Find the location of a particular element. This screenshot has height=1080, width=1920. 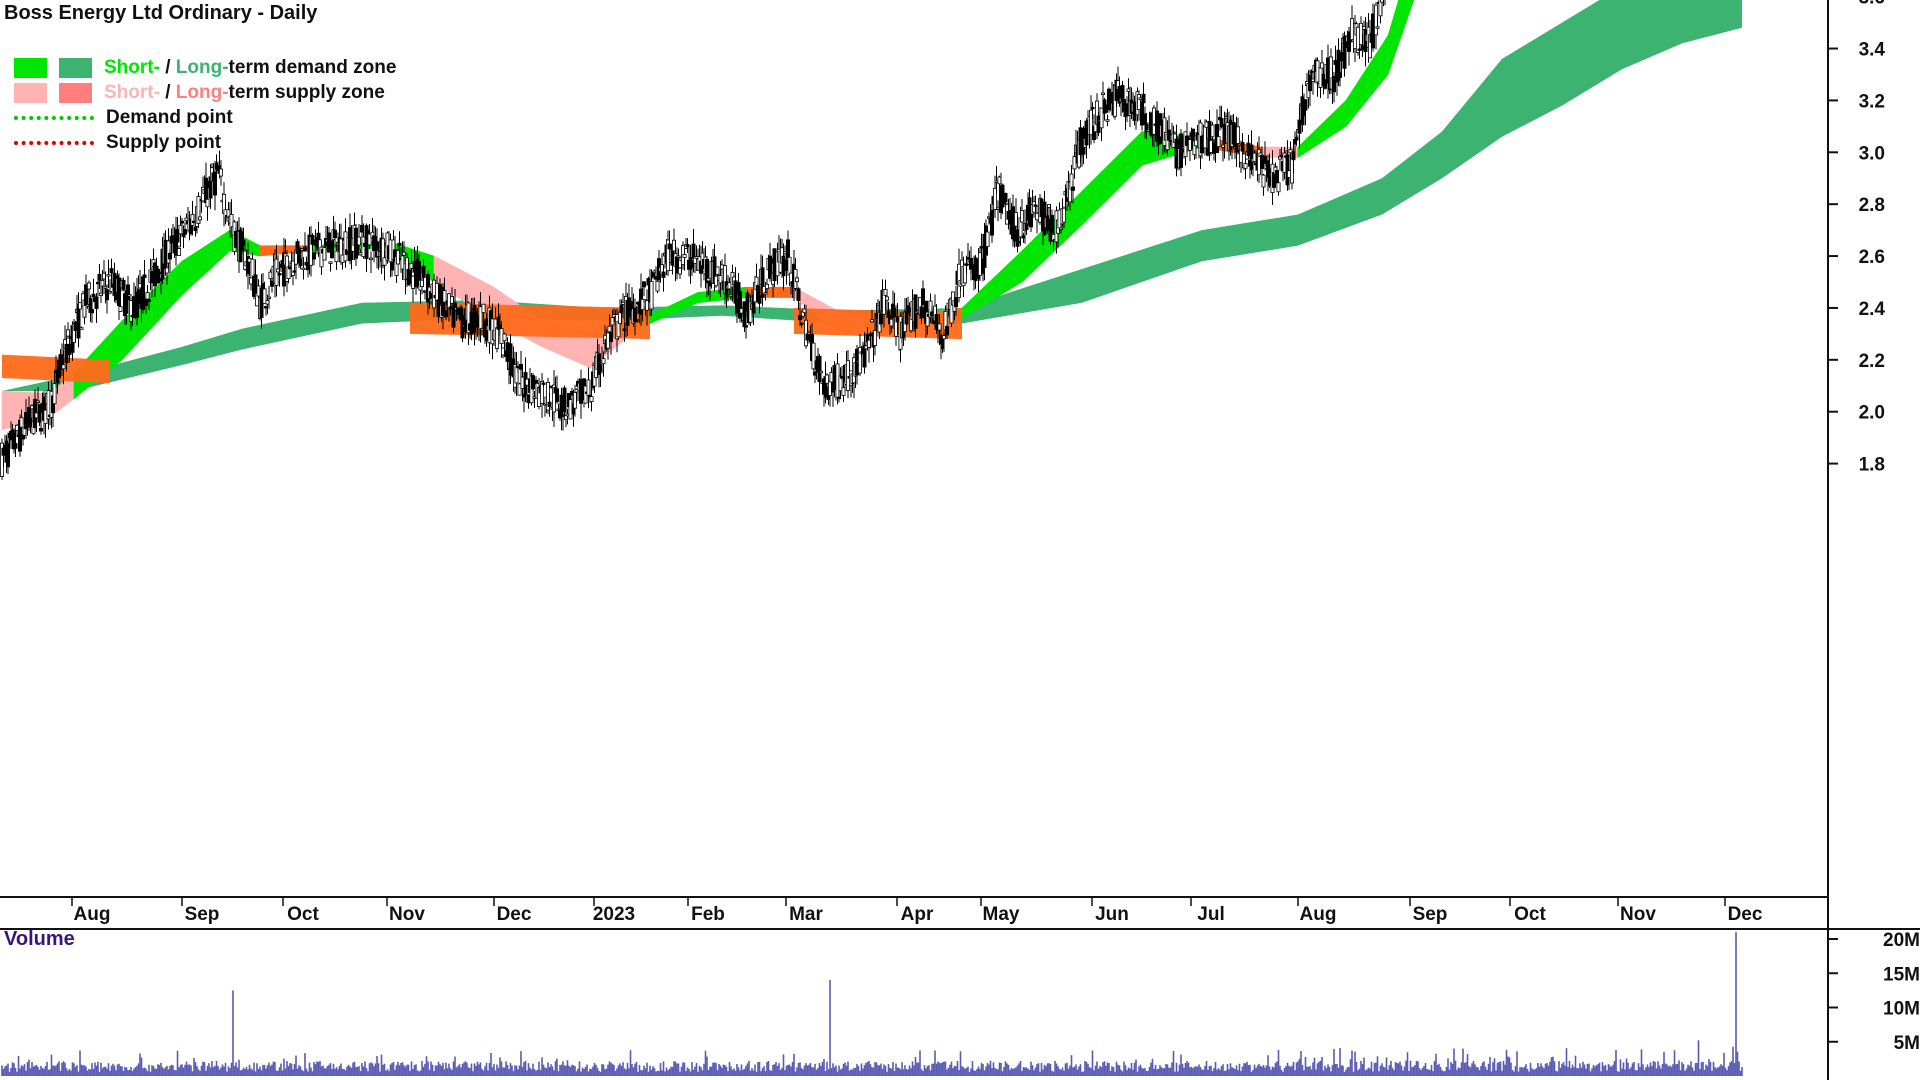

price-tick-label: 2.2 is located at coordinates (1872, 361).